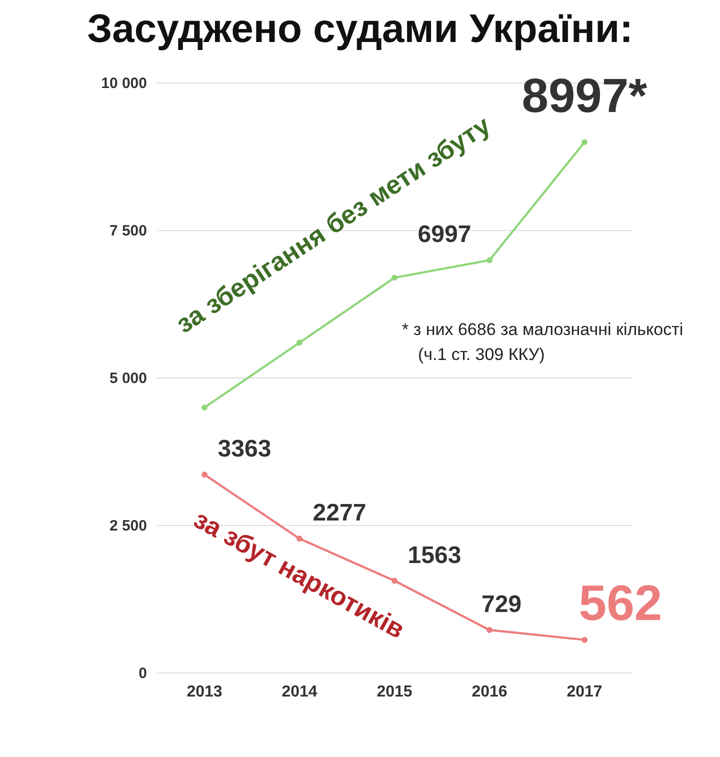 The height and width of the screenshot is (757, 720). What do you see at coordinates (124, 83) in the screenshot?
I see `y-tick-label: 10 000` at bounding box center [124, 83].